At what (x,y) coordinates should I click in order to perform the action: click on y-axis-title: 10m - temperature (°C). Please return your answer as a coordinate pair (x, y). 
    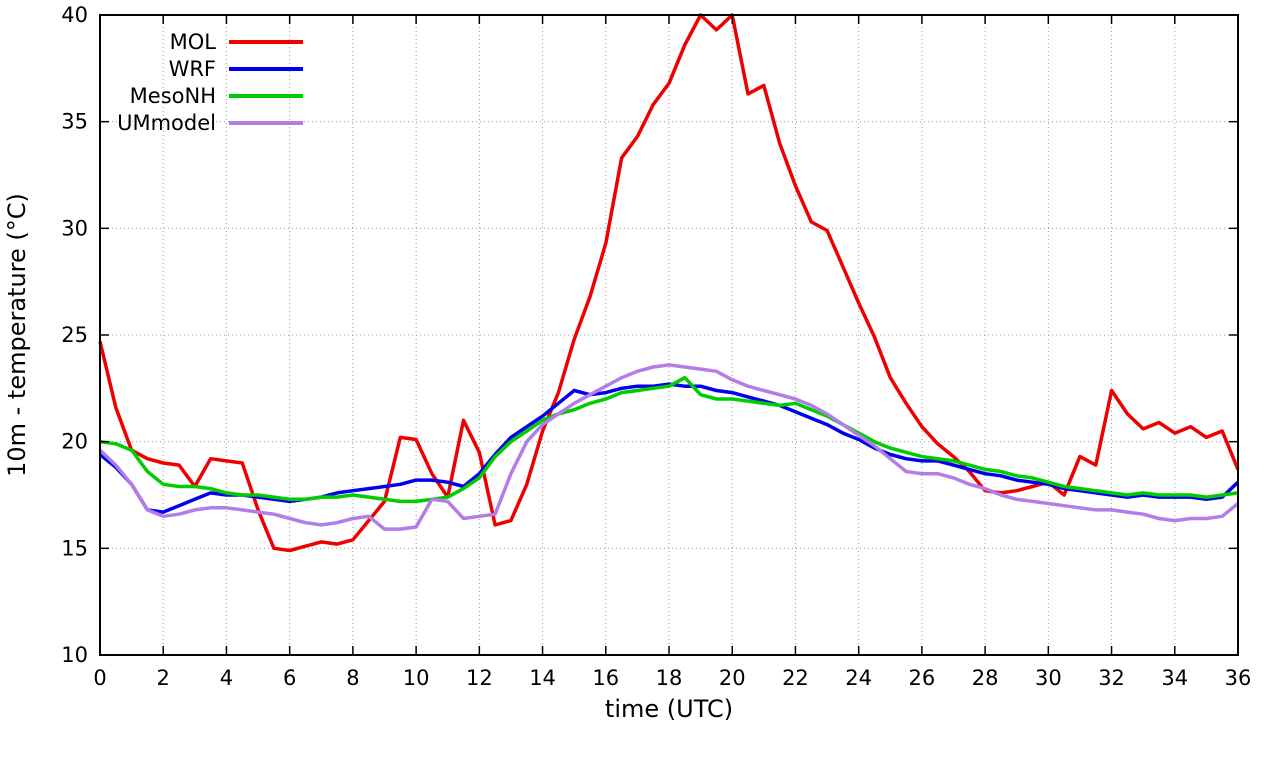
    Looking at the image, I should click on (17, 335).